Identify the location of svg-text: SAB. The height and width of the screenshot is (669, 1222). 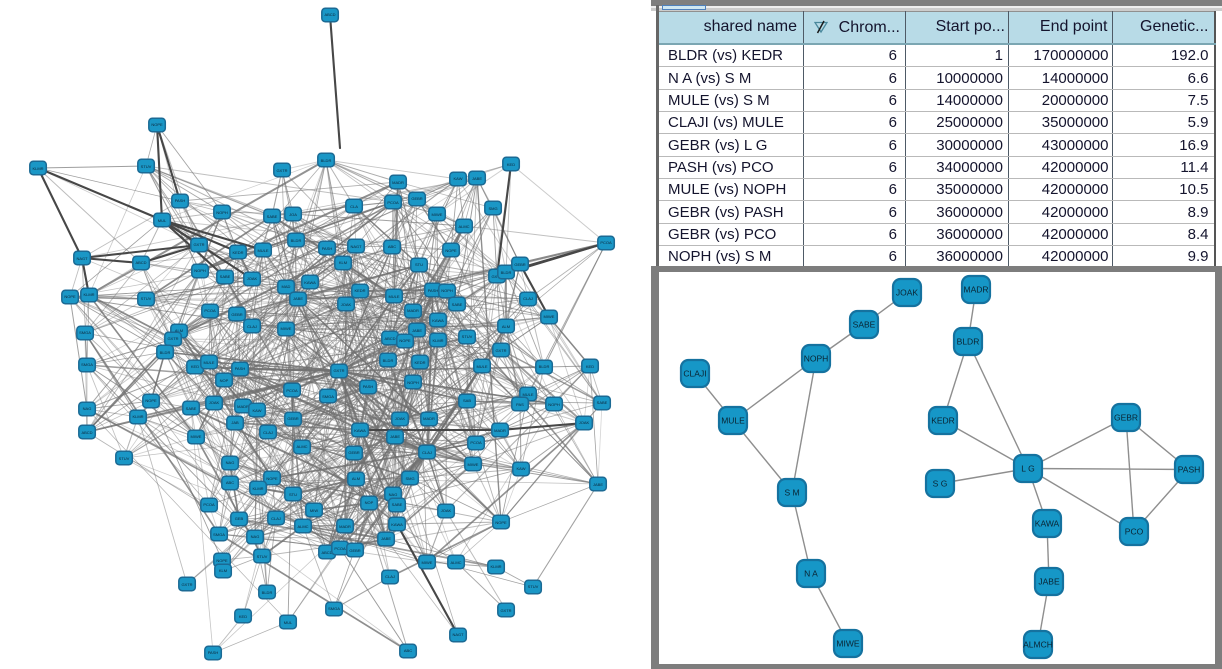
(467, 400).